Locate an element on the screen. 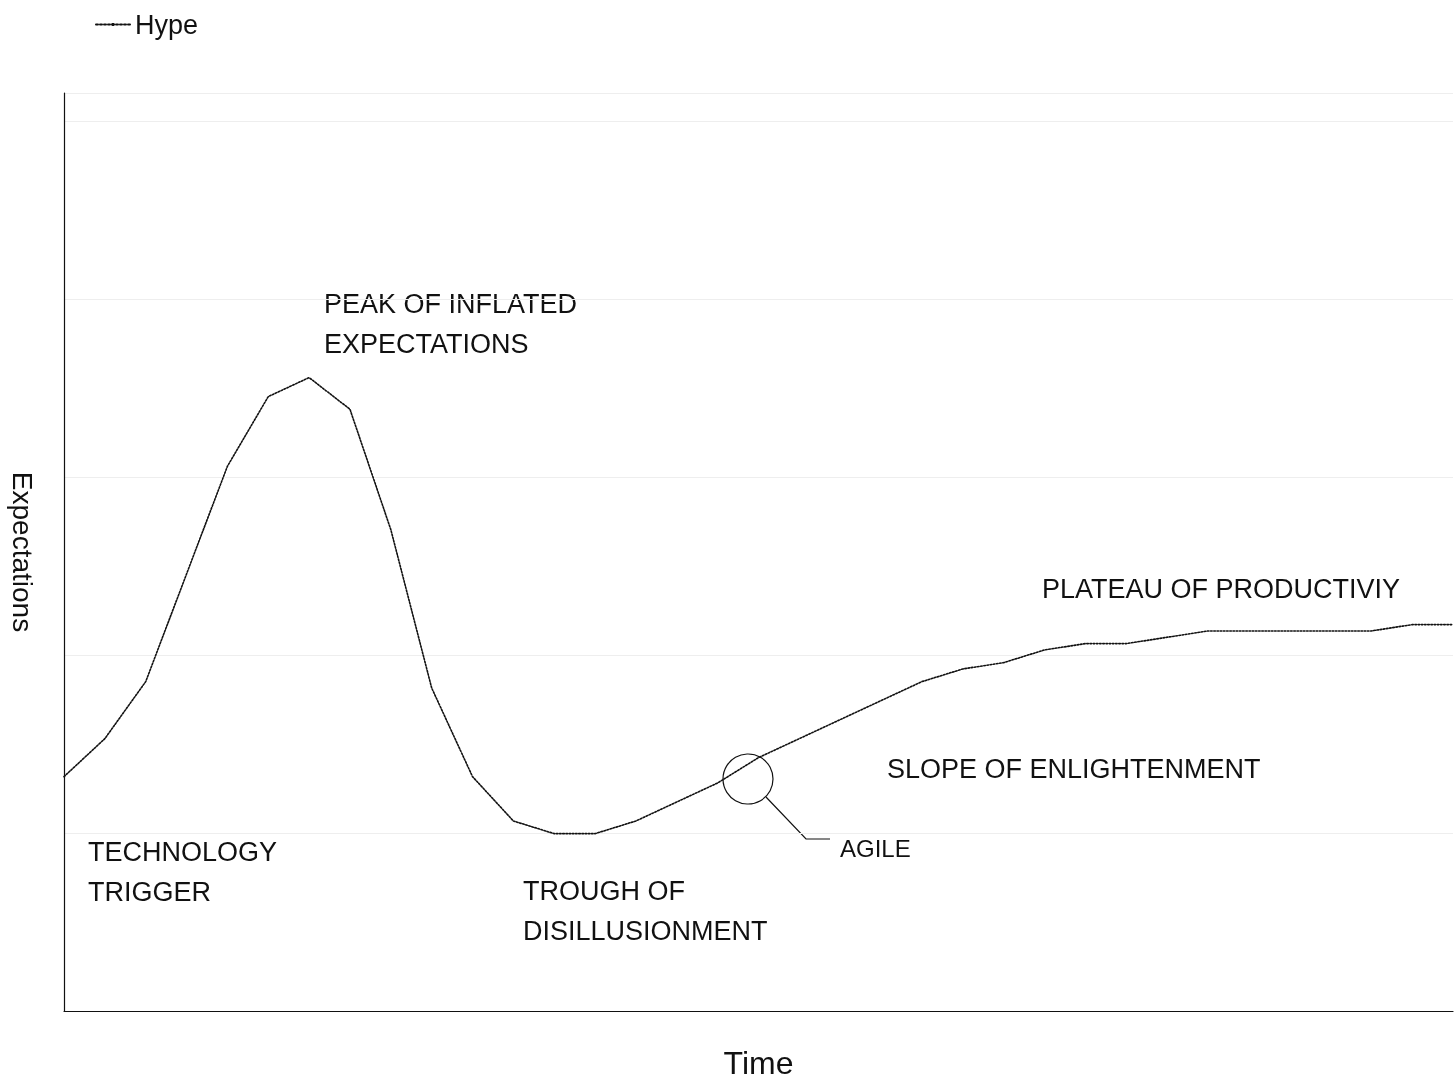 Image resolution: width=1456 pixels, height=1084 pixels. text: PEAK OF INFLATED EXPECTATIONS is located at coordinates (451, 324).